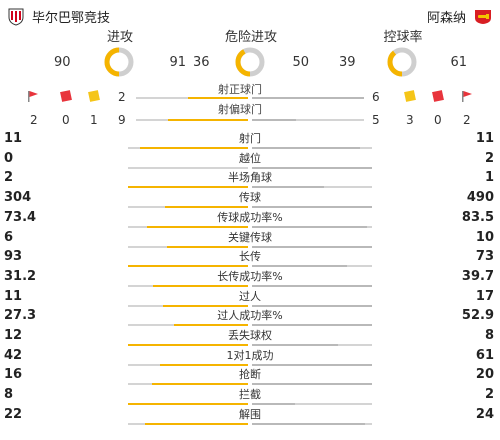 The width and height of the screenshot is (500, 440). I want to click on shots-off-away: 5, so click(376, 120).